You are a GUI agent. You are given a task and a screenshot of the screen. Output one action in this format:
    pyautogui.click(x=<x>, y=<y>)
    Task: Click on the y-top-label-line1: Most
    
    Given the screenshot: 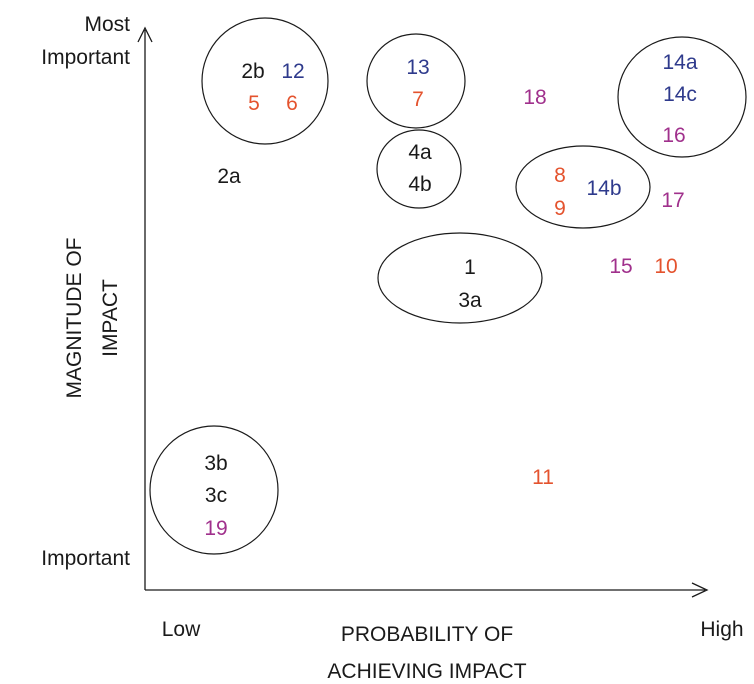 What is the action you would take?
    pyautogui.click(x=107, y=24)
    